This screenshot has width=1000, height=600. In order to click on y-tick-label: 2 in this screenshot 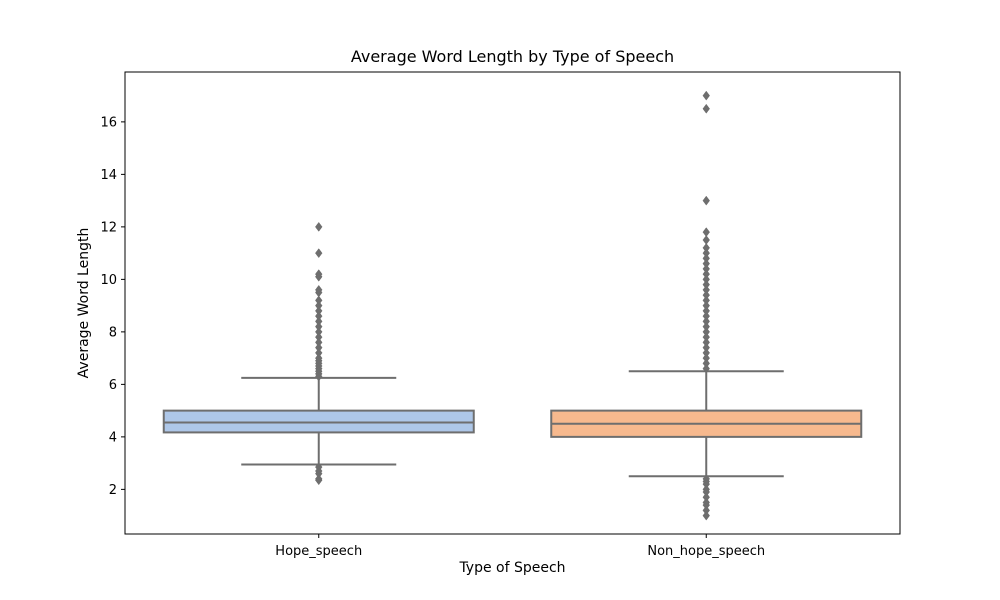, I will do `click(113, 490)`.